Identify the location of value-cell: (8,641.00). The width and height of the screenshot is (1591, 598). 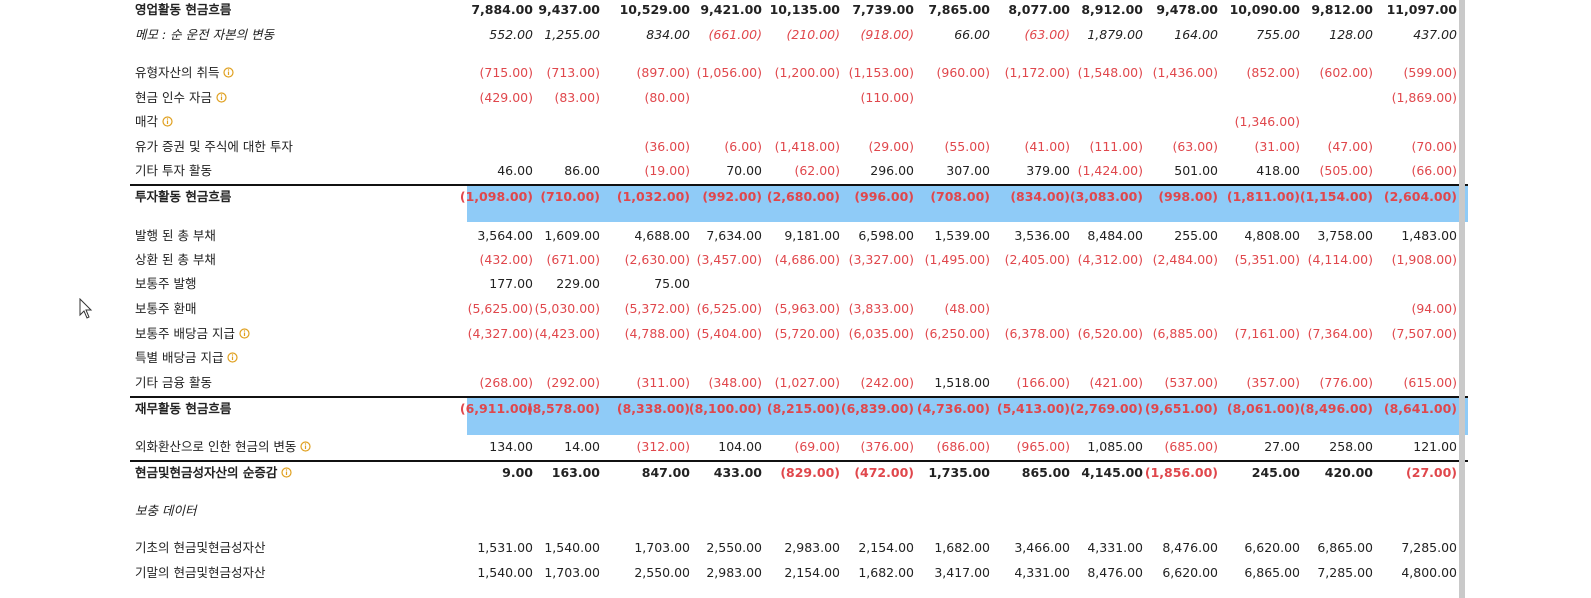
(1420, 408).